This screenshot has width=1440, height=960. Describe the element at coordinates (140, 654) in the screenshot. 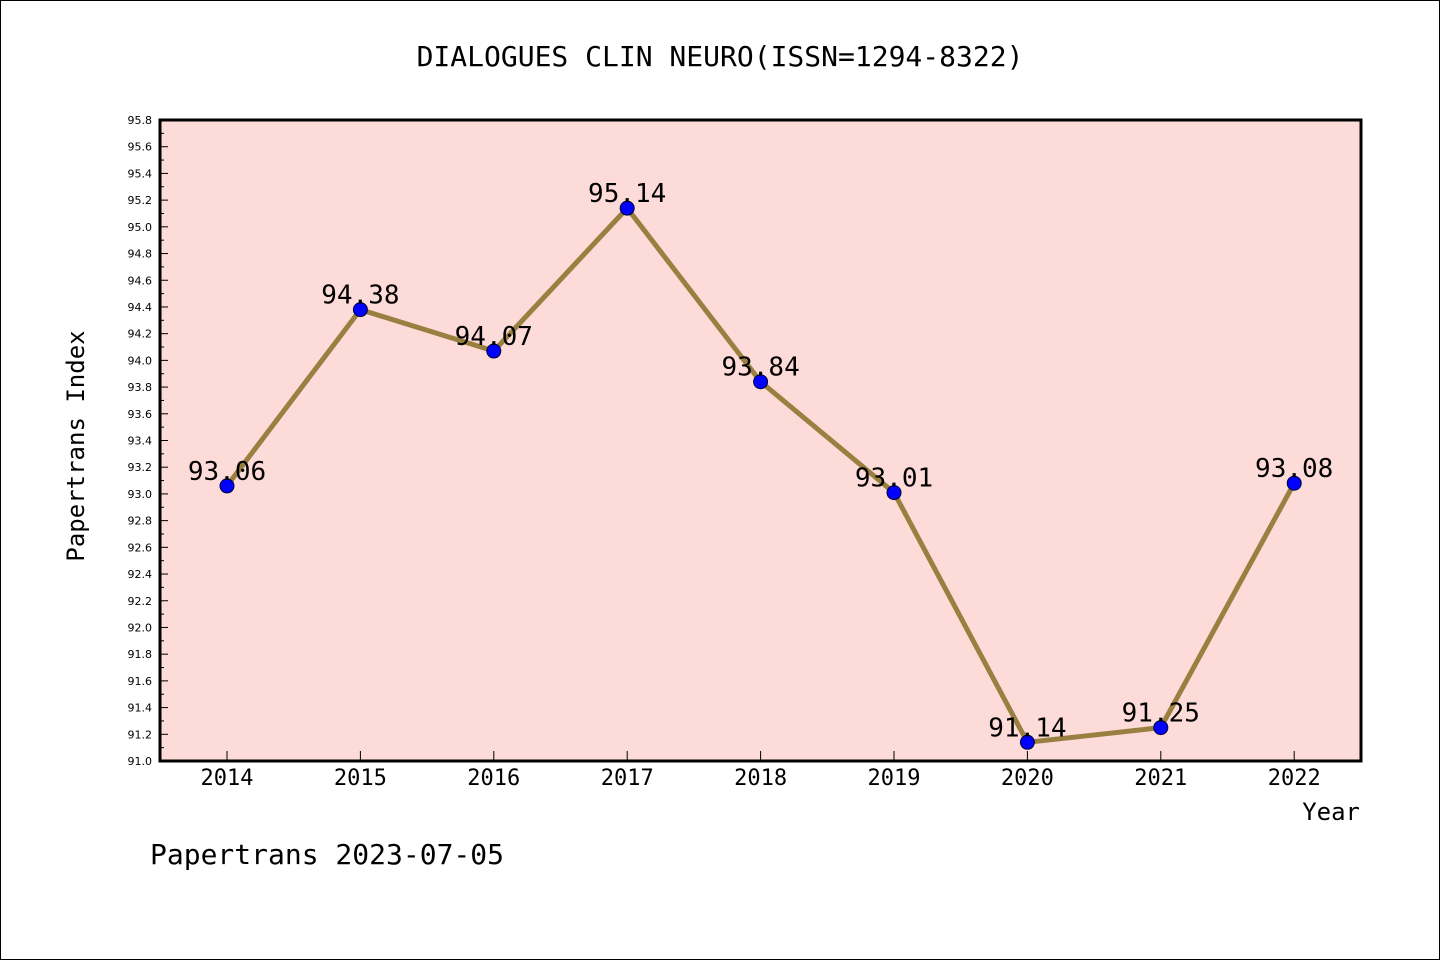

I see `y-tick-label: 91.8` at that location.